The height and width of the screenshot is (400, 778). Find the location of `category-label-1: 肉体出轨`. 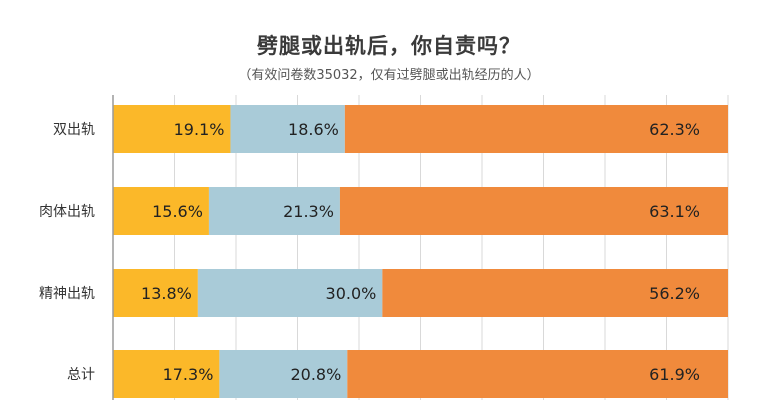

category-label-1: 肉体出轨 is located at coordinates (67, 212).